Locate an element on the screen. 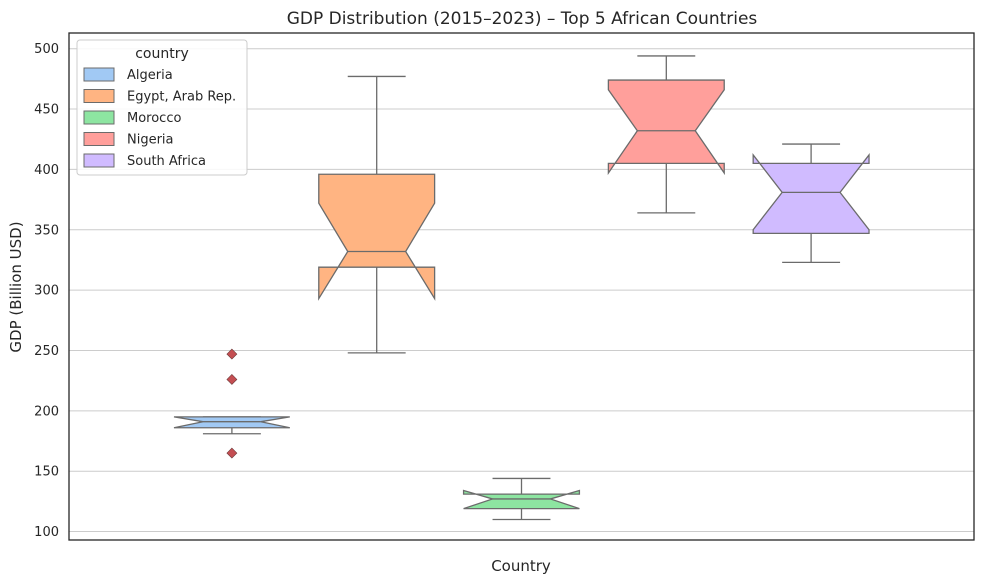 The image size is (984, 584). y-tick-label: 350 is located at coordinates (46, 230).